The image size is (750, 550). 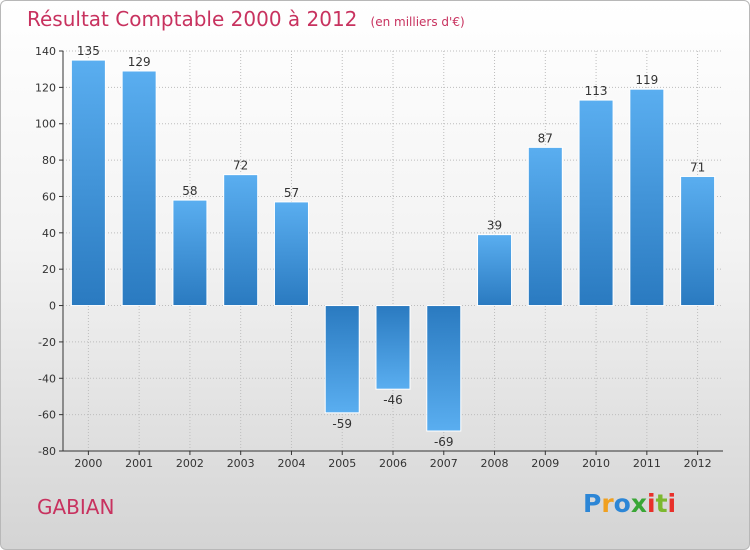 What do you see at coordinates (291, 254) in the screenshot?
I see `bar-2004` at bounding box center [291, 254].